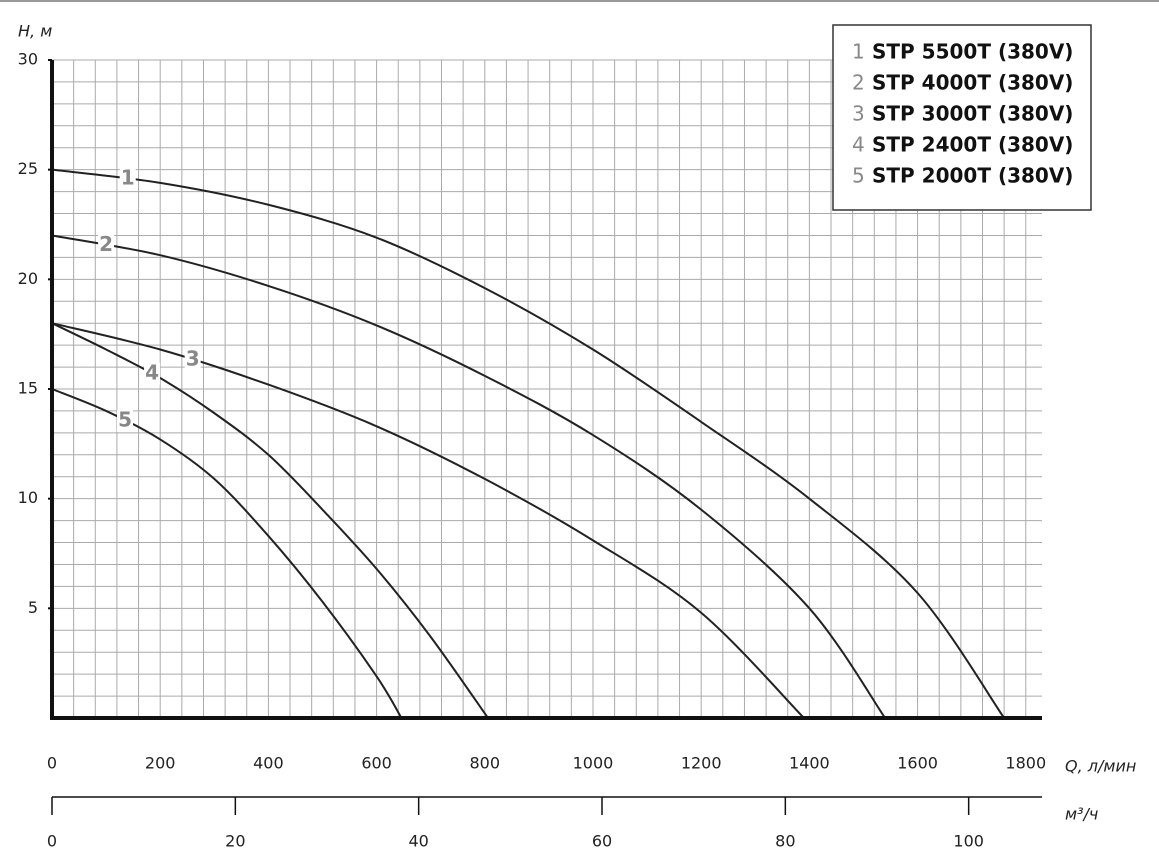 Image resolution: width=1159 pixels, height=868 pixels. Describe the element at coordinates (28, 278) in the screenshot. I see `y-tick-label: 20` at that location.